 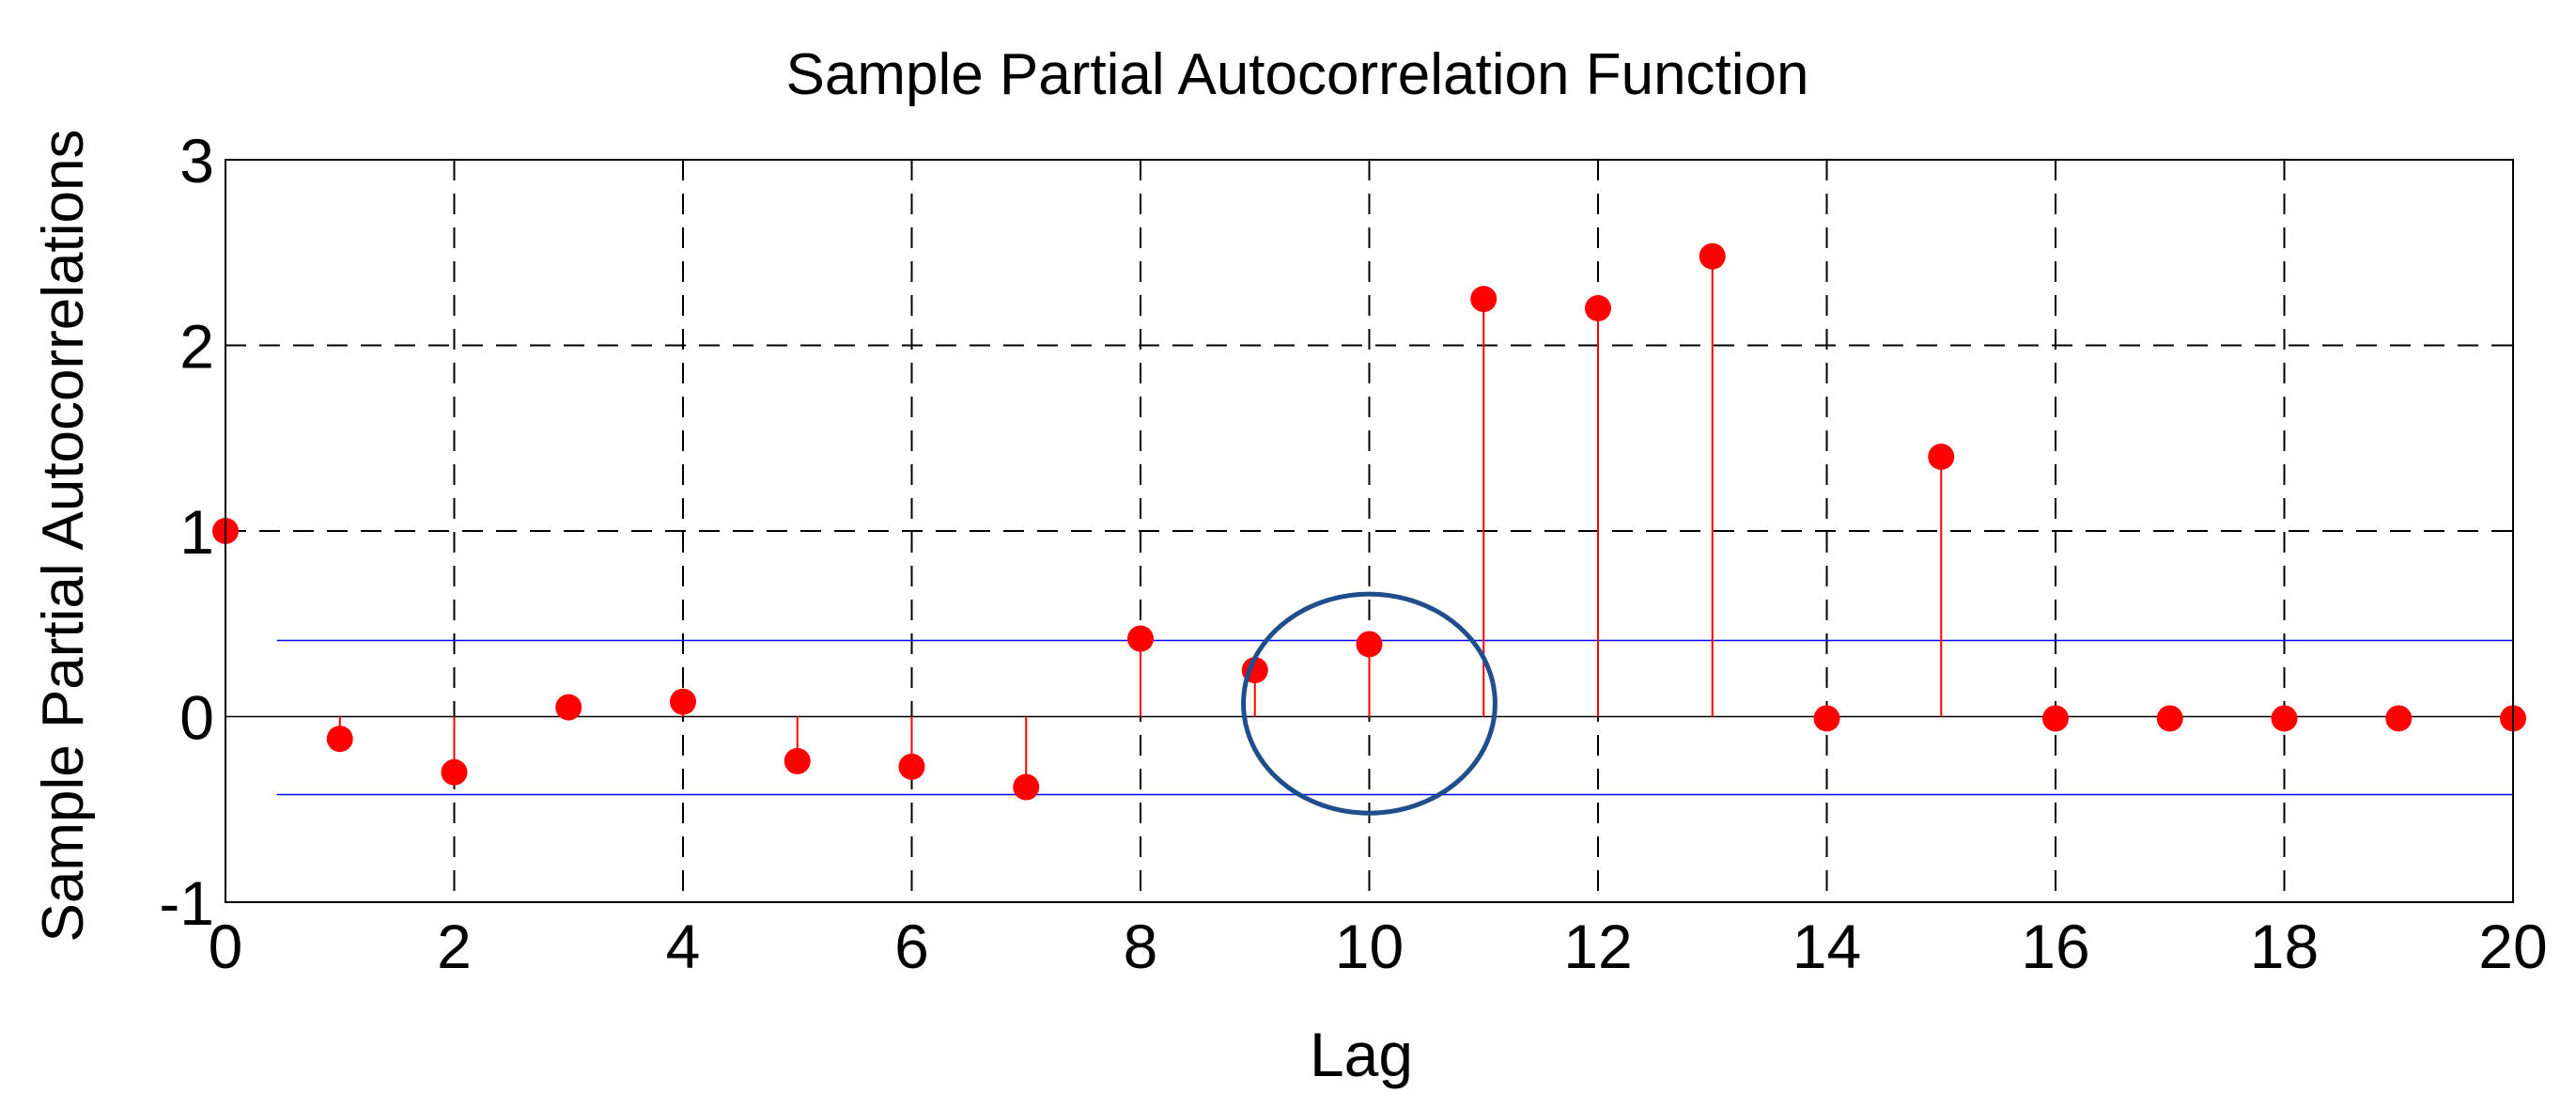 What do you see at coordinates (2512, 946) in the screenshot?
I see `x-tick-label: 20` at bounding box center [2512, 946].